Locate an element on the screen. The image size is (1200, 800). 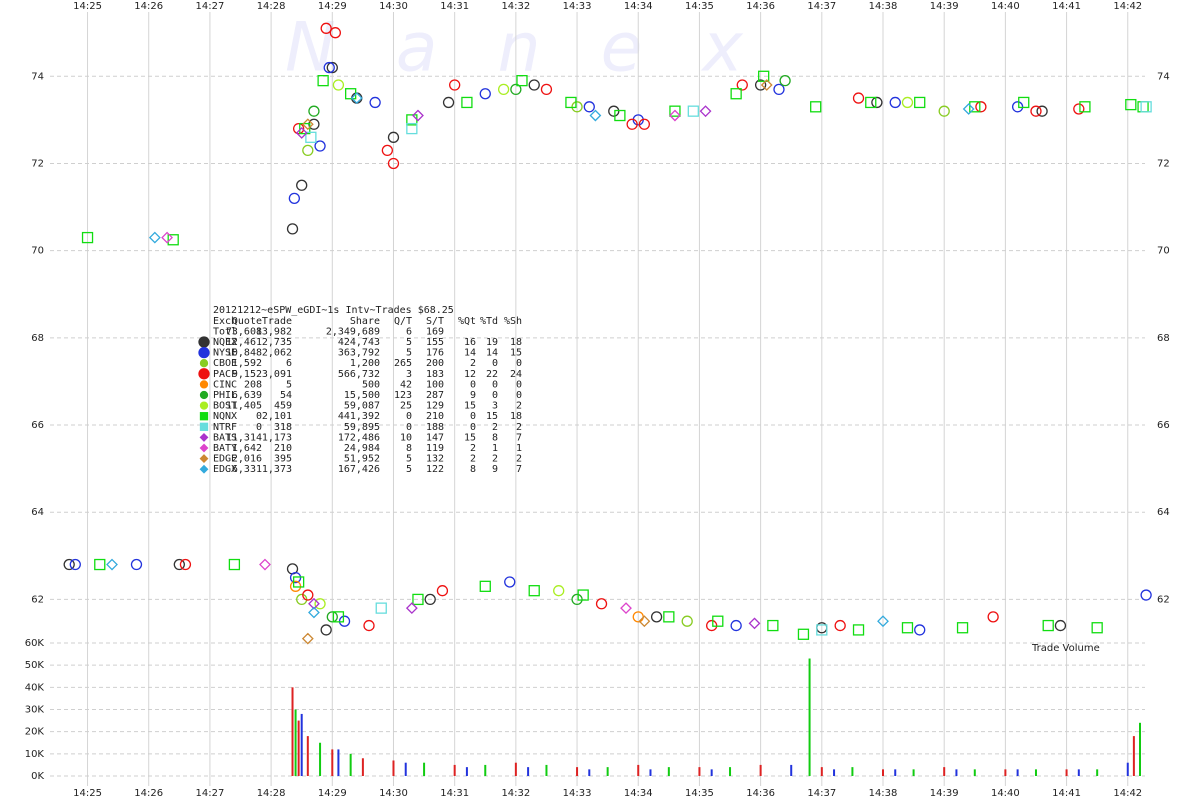
x-tick-label-top: 14:39 is located at coordinates (944, 6).